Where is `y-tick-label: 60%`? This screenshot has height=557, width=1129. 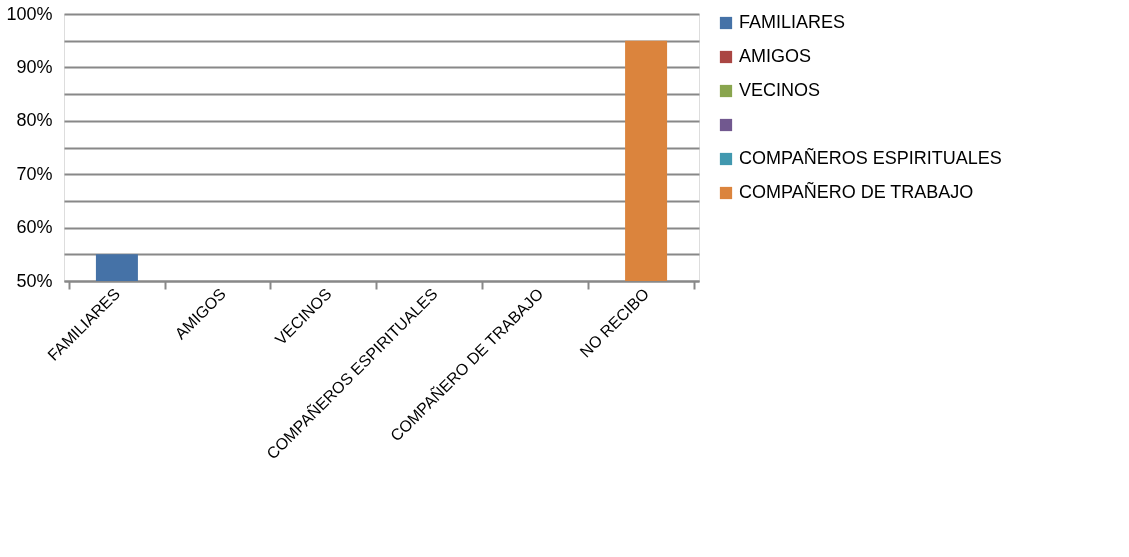 y-tick-label: 60% is located at coordinates (34, 227).